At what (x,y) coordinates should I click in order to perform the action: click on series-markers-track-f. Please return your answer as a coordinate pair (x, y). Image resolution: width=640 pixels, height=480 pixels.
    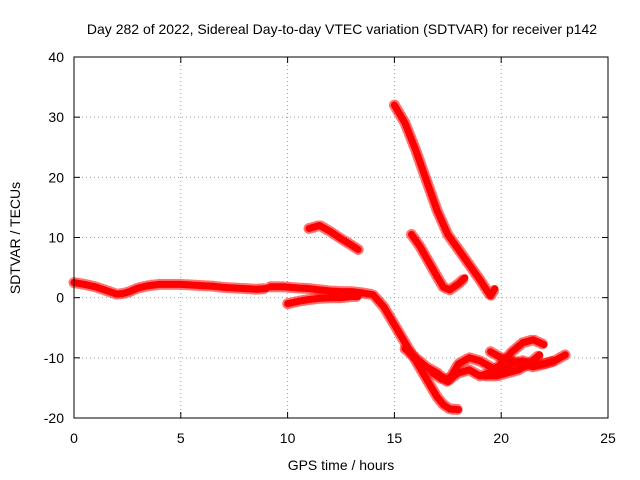
    Looking at the image, I should click on (438, 262).